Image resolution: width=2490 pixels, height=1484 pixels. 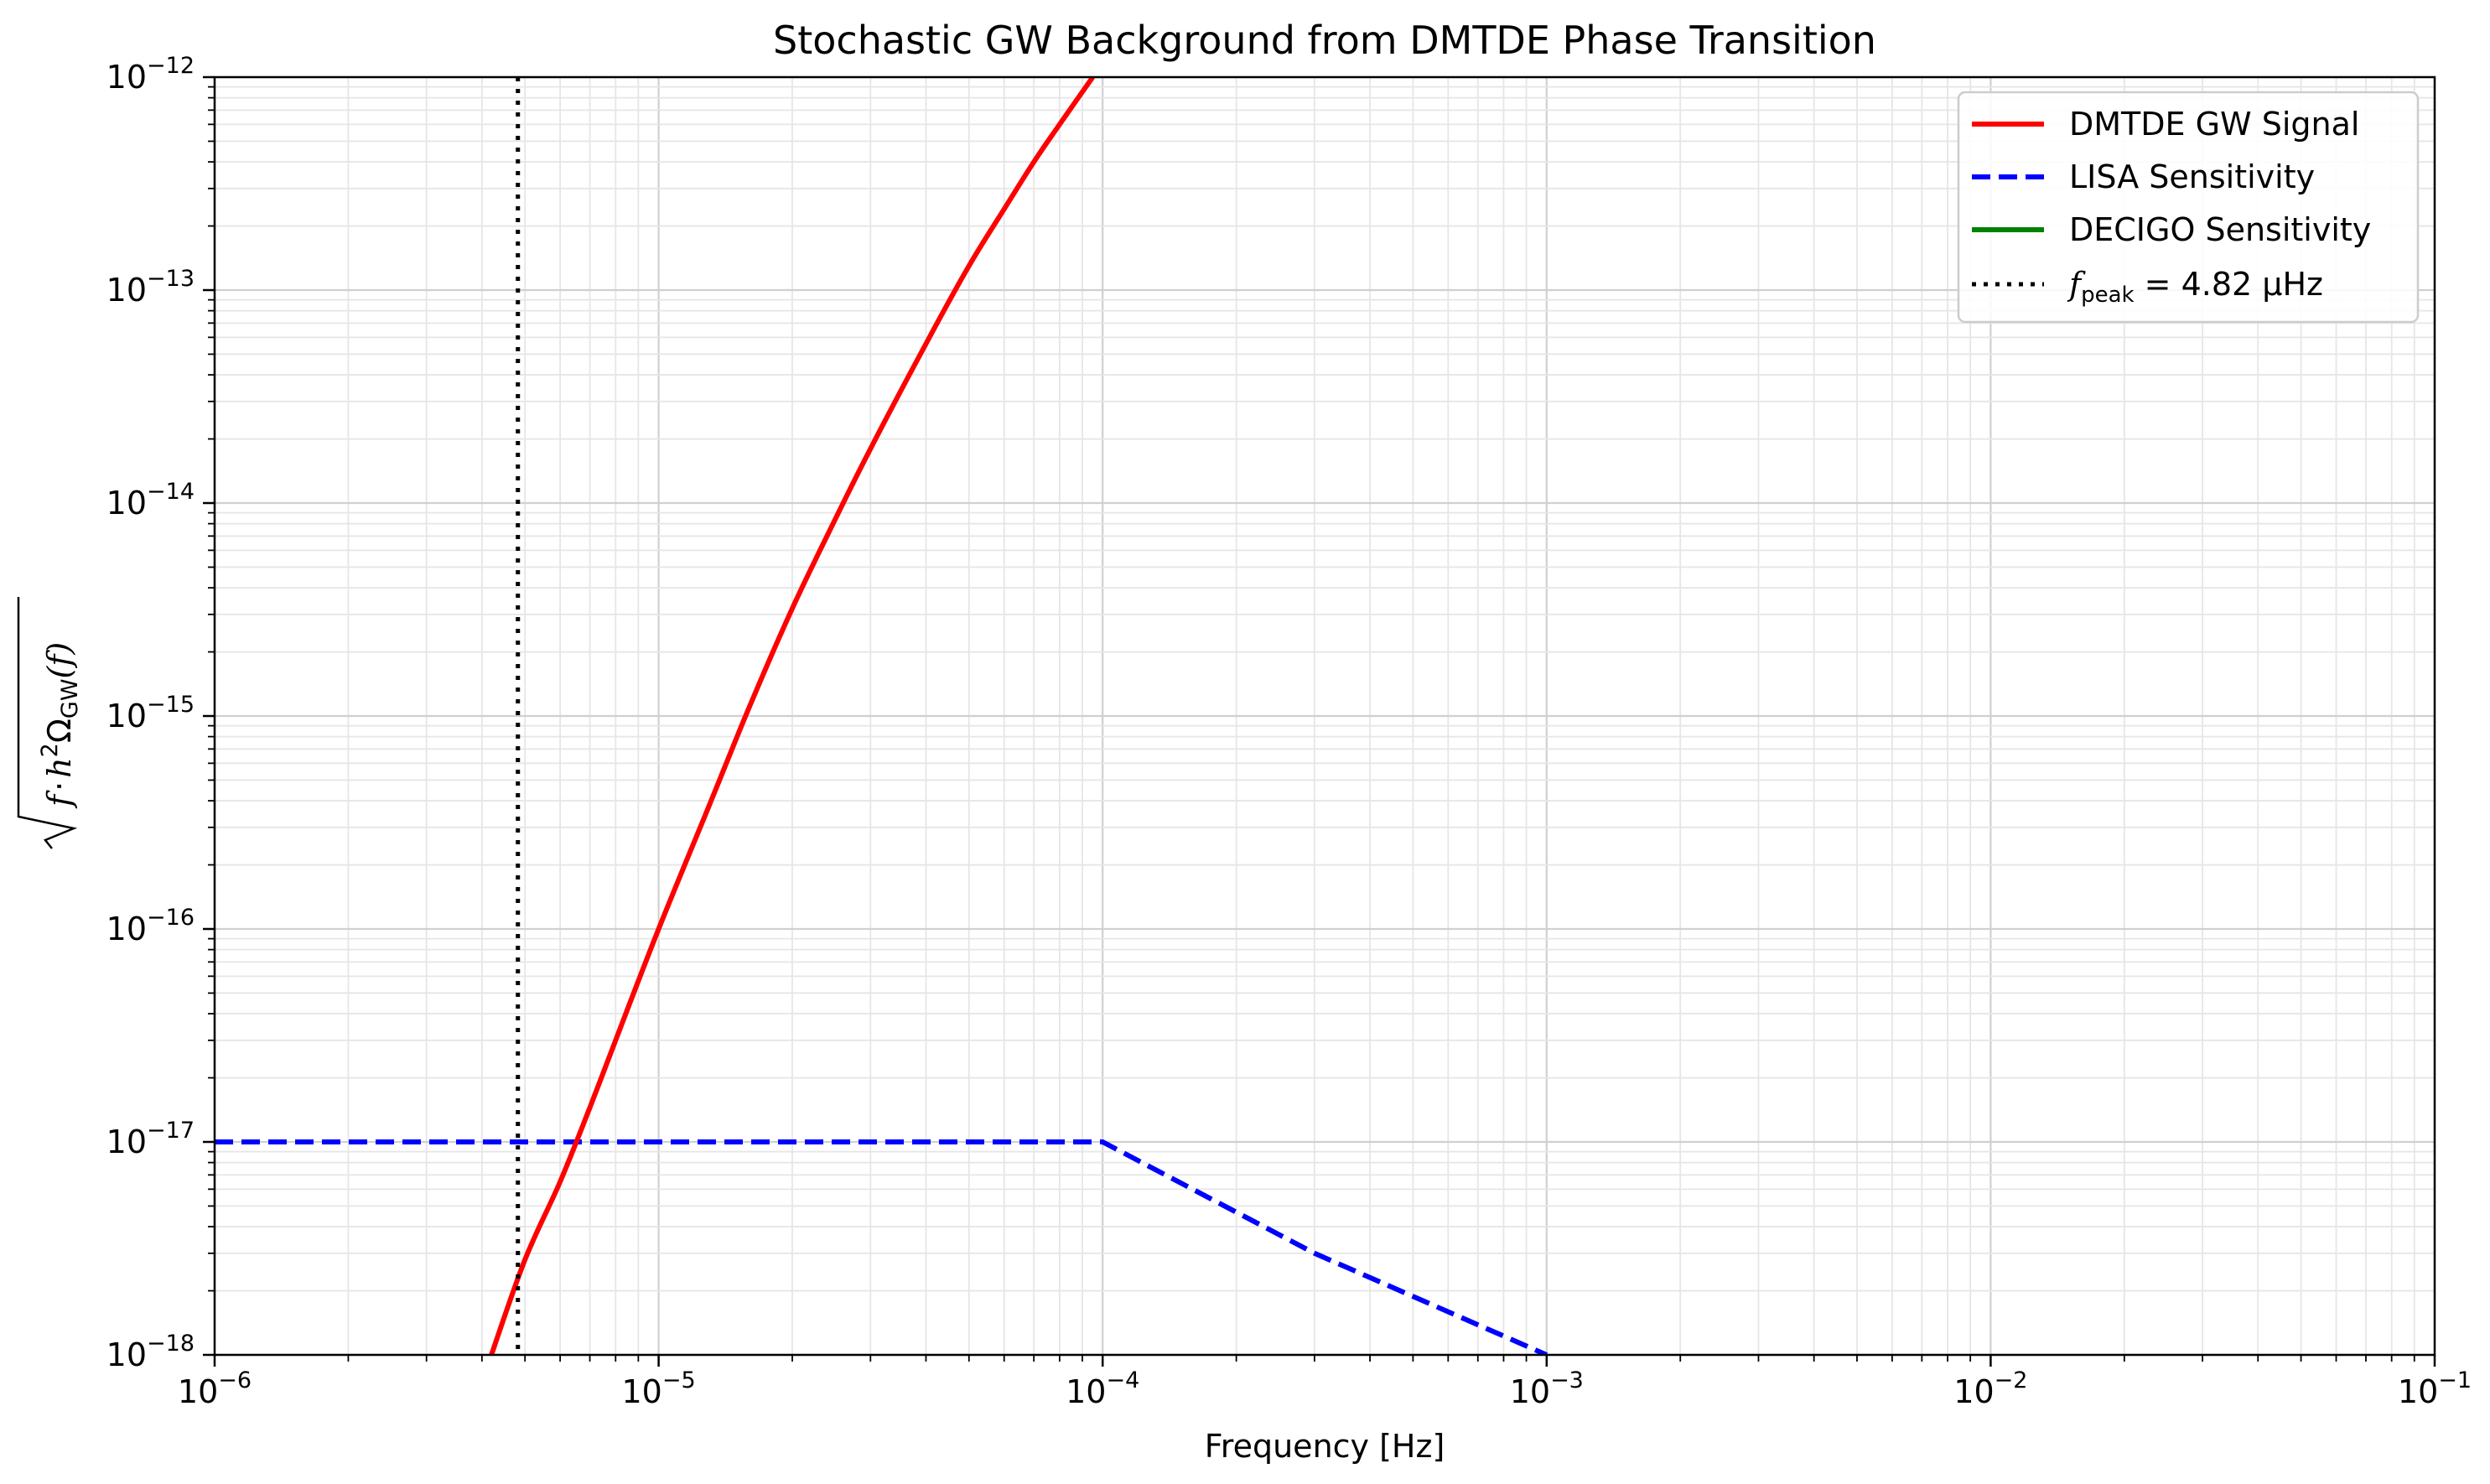 What do you see at coordinates (1325, 1446) in the screenshot?
I see `x-axis-title: Frequency [Hz]` at bounding box center [1325, 1446].